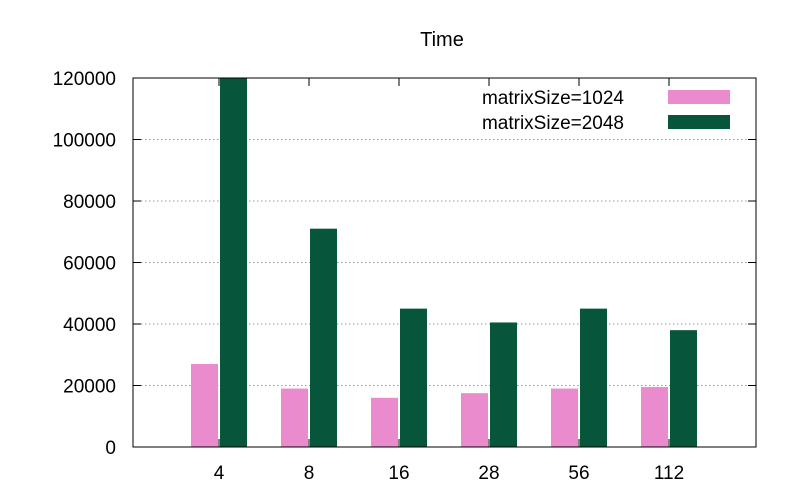 Image resolution: width=800 pixels, height=500 pixels. Describe the element at coordinates (606, 111) in the screenshot. I see `legend: matrixSize=1024 matrixSize=2048` at that location.